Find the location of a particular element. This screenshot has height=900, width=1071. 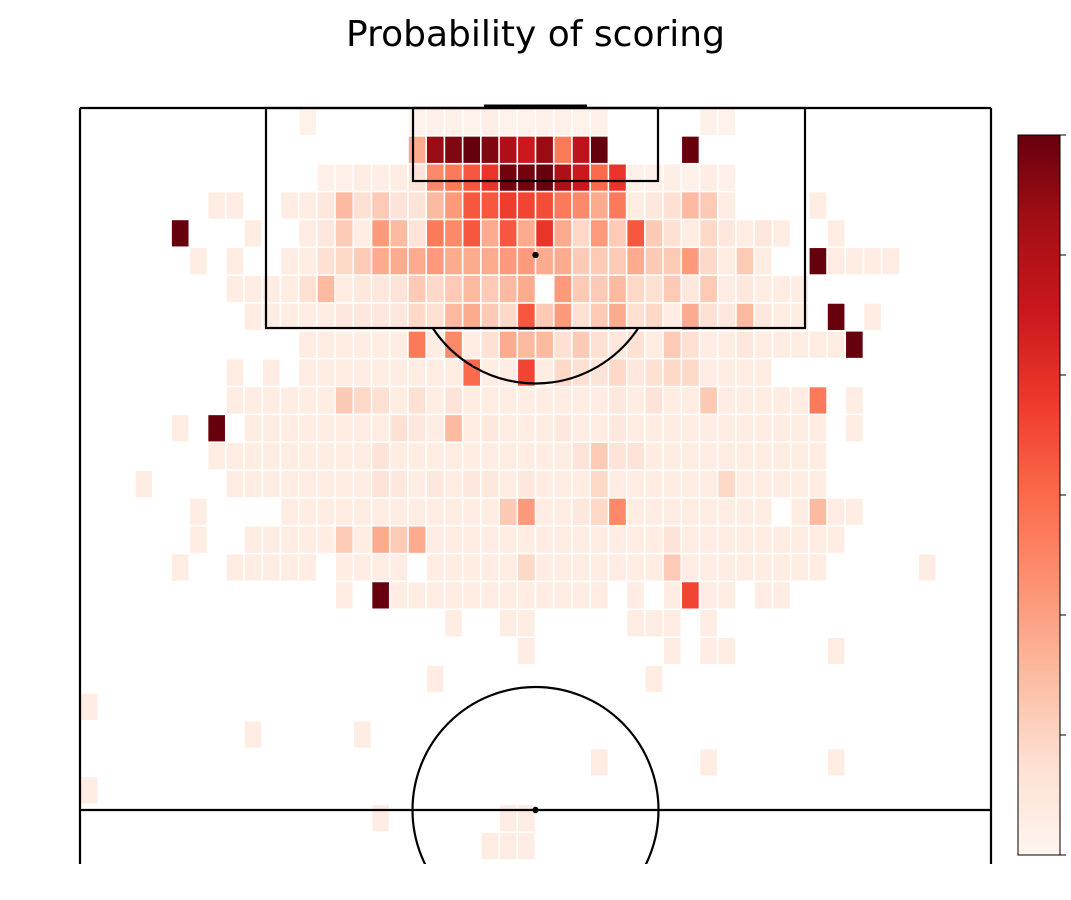

penalty-arc is located at coordinates (535, 356).